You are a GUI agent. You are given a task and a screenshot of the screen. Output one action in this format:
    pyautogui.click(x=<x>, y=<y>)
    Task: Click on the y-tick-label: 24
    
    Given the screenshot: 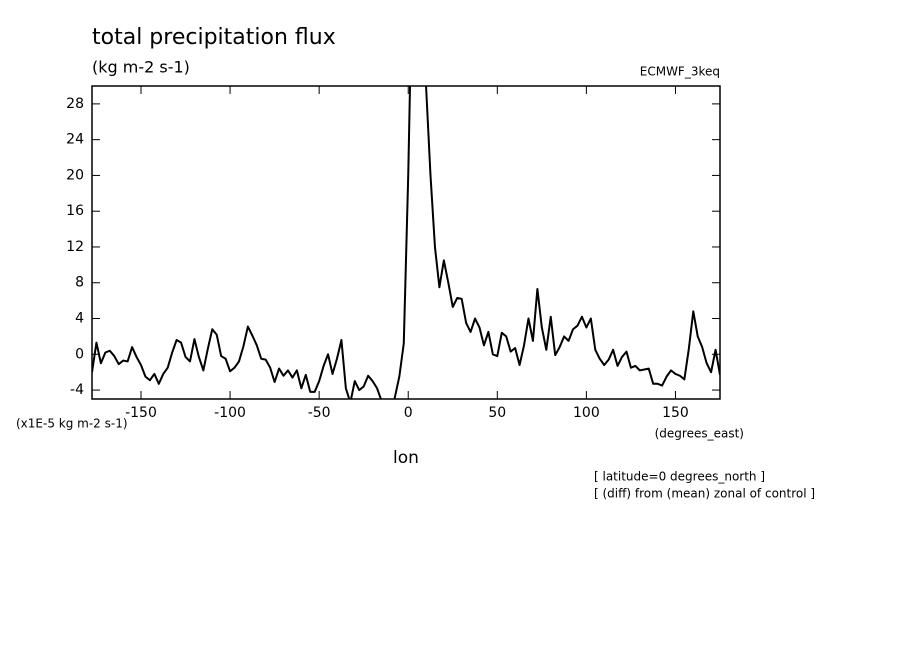 What is the action you would take?
    pyautogui.click(x=75, y=140)
    